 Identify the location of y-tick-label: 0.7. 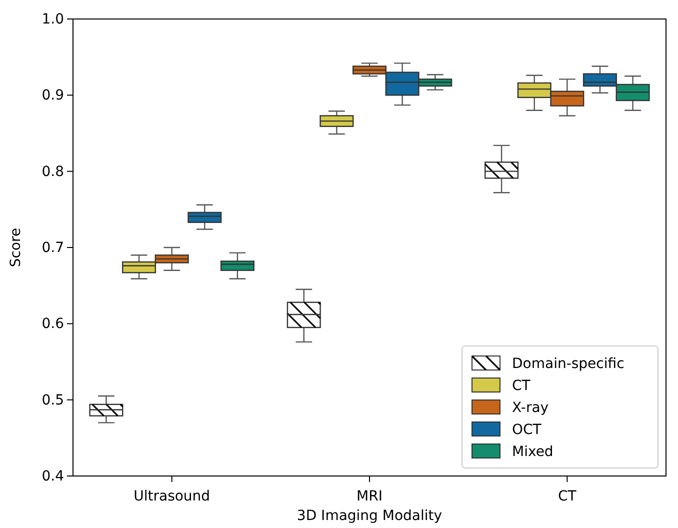
(53, 248).